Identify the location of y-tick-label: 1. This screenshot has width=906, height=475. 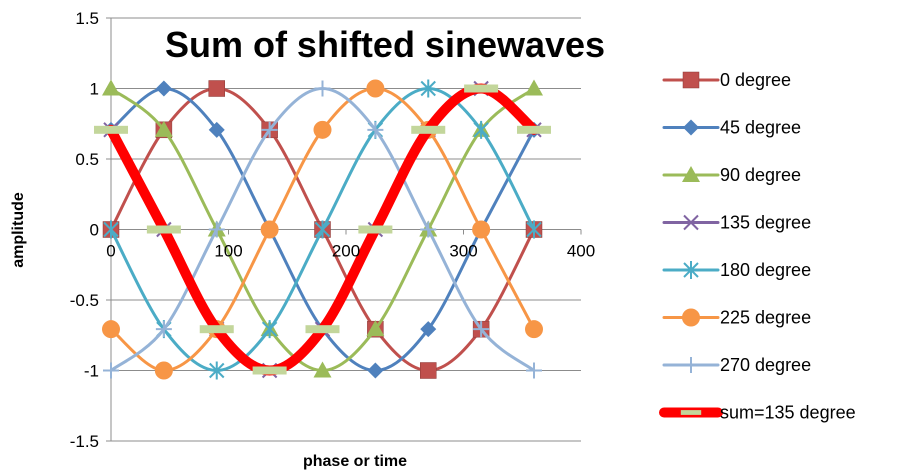
(94, 89).